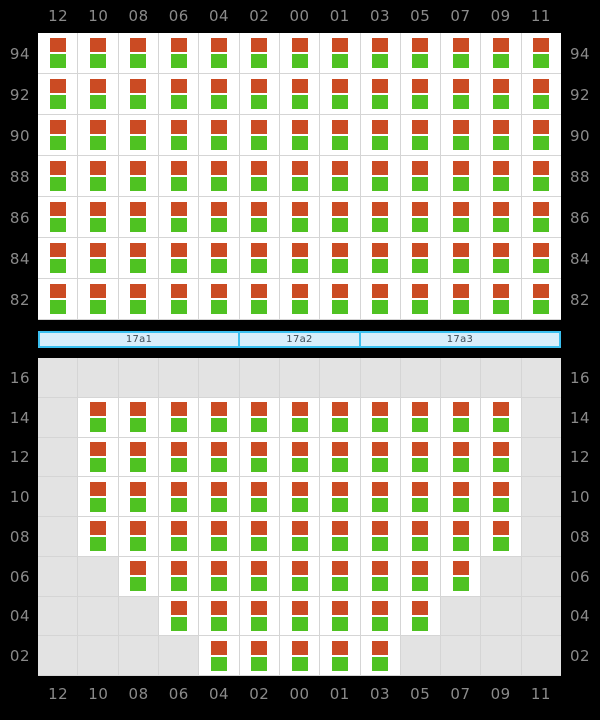 Image resolution: width=600 pixels, height=720 pixels. What do you see at coordinates (299, 339) in the screenshot?
I see `segment-band: 17a1 17a2 17a3` at bounding box center [299, 339].